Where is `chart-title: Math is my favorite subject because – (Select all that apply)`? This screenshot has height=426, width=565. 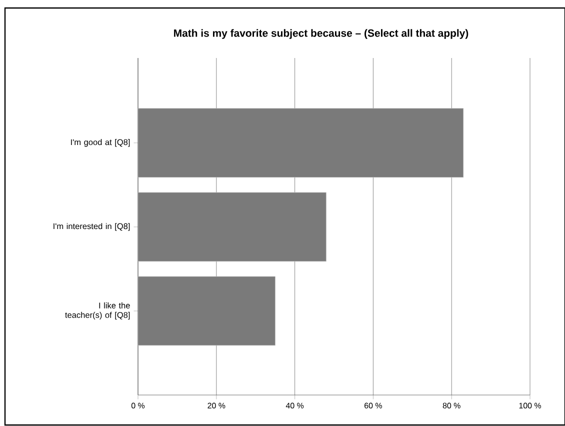
chart-title: Math is my favorite subject because – (Select all that apply) is located at coordinates (321, 34).